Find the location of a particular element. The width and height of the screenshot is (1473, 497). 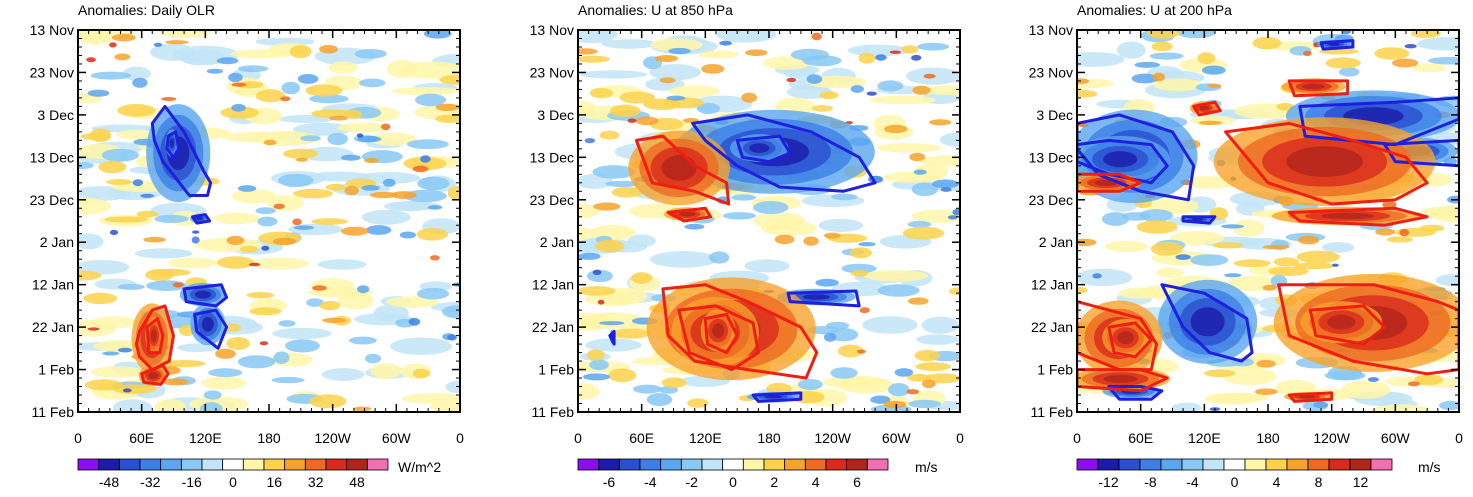

panel-title: Anomalies: U at 200 hPa is located at coordinates (1154, 10).